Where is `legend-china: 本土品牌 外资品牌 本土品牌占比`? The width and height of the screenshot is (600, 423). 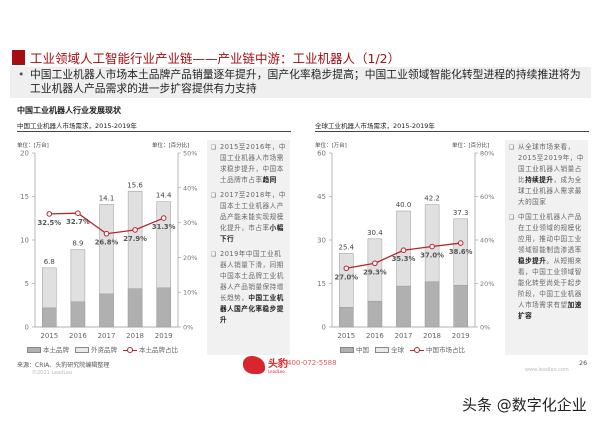
legend-china: 本土品牌 外资品牌 本土品牌占比 is located at coordinates (102, 349).